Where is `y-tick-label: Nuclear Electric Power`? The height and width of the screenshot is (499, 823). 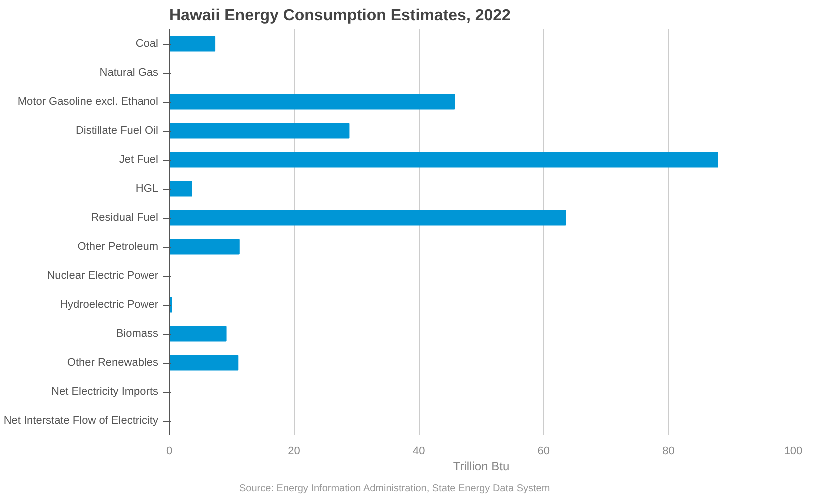 y-tick-label: Nuclear Electric Power is located at coordinates (103, 276).